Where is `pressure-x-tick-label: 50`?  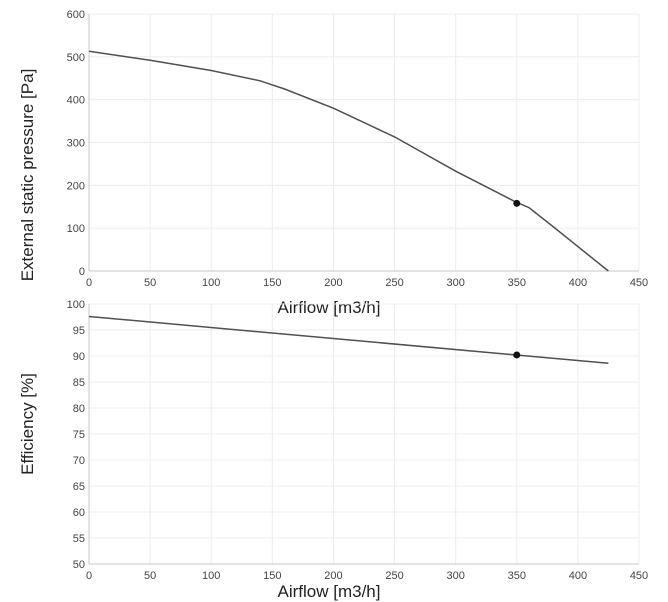
pressure-x-tick-label: 50 is located at coordinates (150, 283).